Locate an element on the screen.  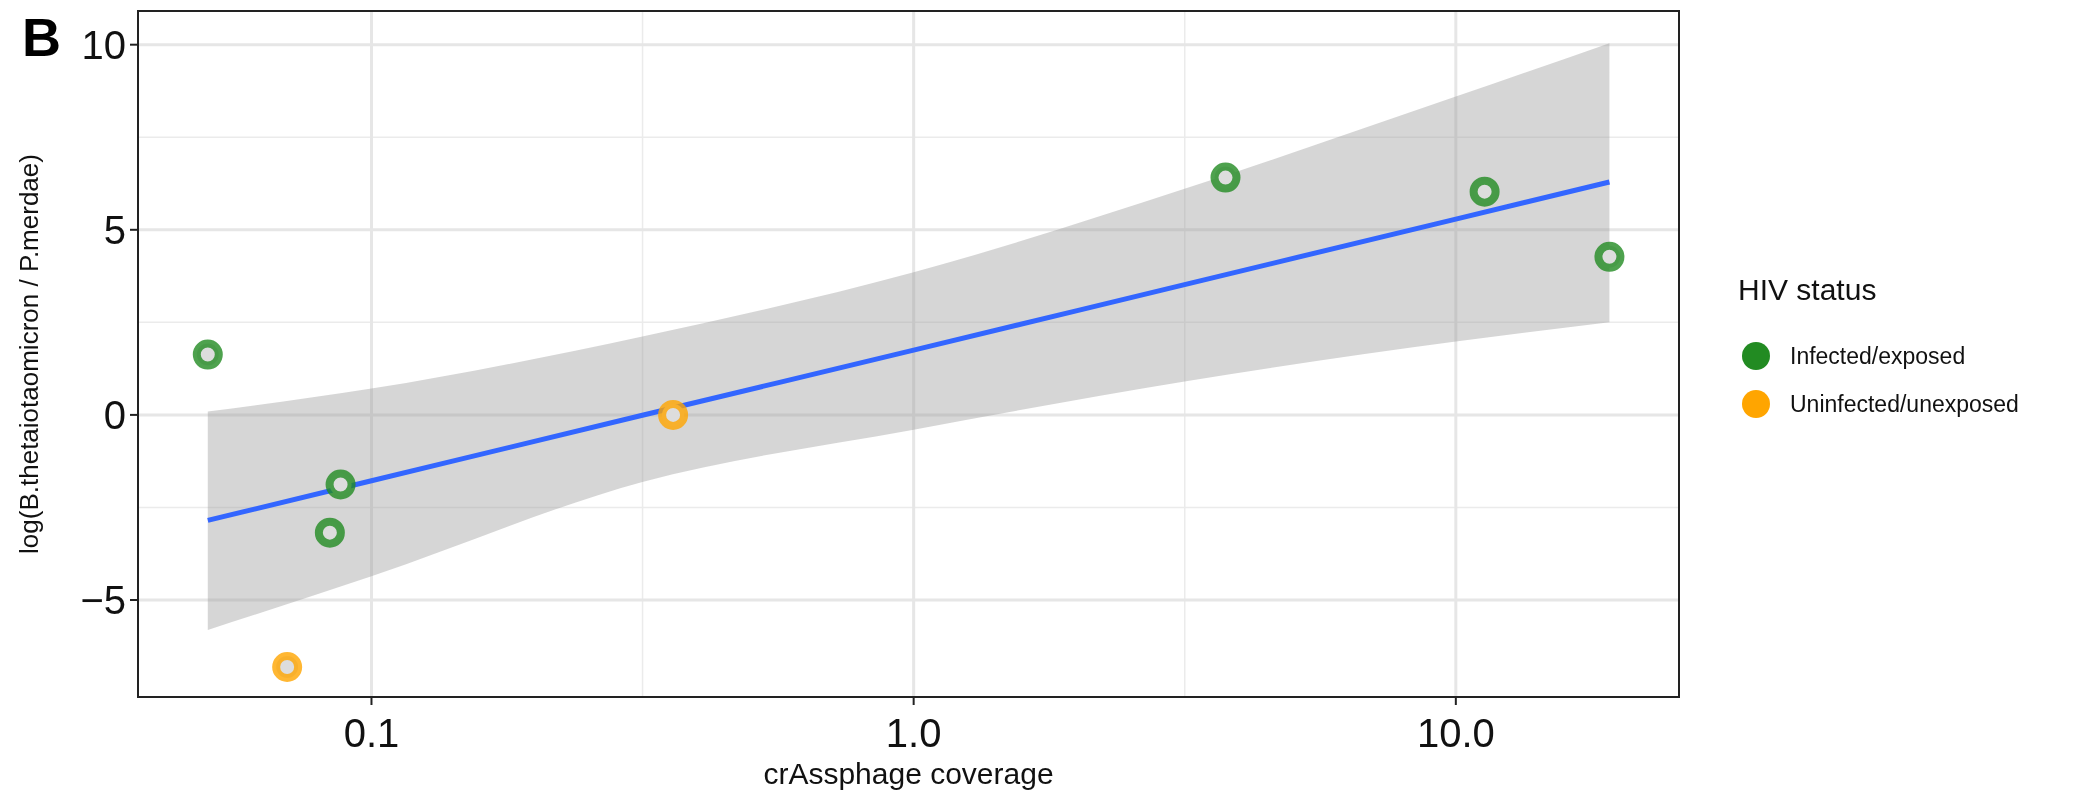
y-tick-label: 10 is located at coordinates (103, 44).